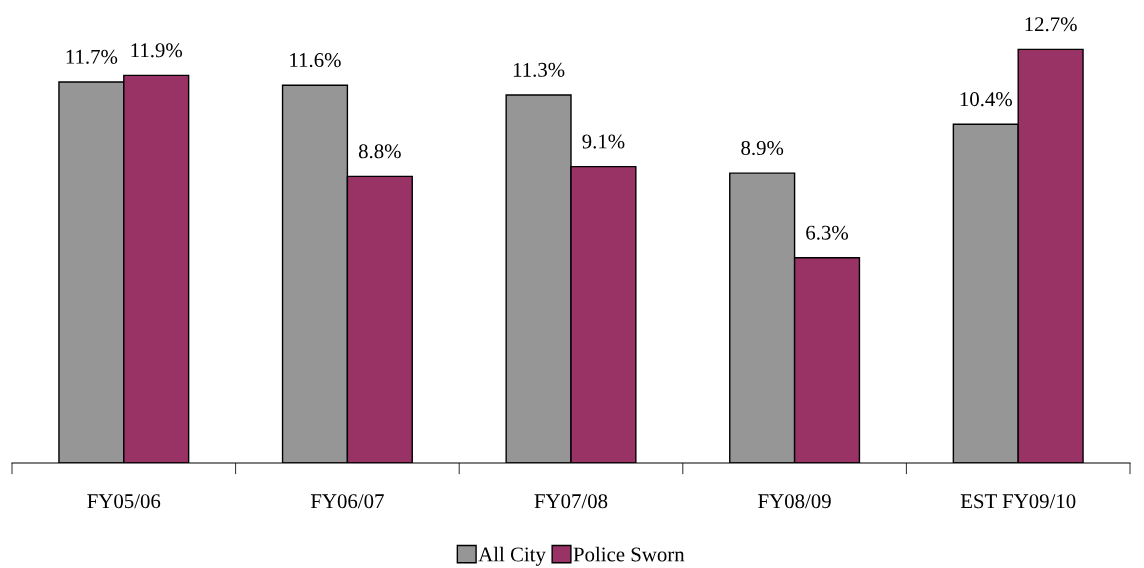 The image size is (1144, 568). Describe the element at coordinates (124, 501) in the screenshot. I see `x-tick-label: FY05/06` at that location.